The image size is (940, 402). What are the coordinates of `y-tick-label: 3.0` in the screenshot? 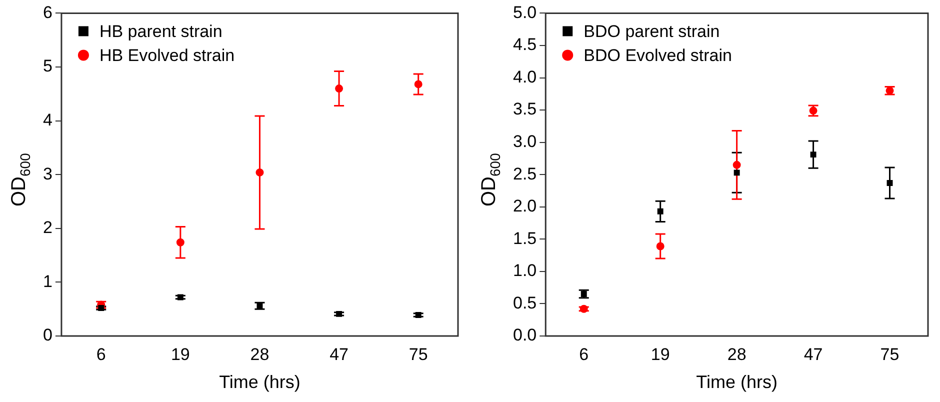 It's located at (524, 142).